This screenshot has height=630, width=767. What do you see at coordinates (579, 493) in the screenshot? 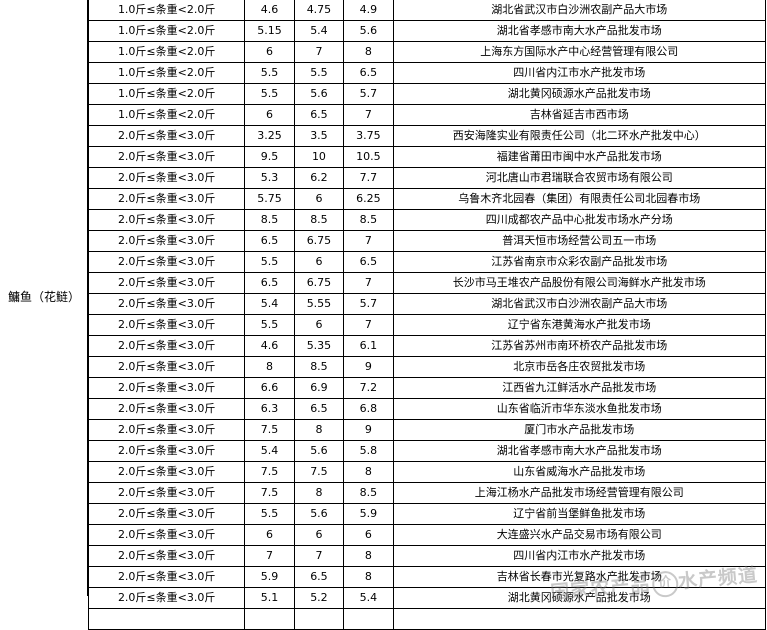
I see `row-market-name: 上海江杨水产品批发市场经营管理有限公司` at bounding box center [579, 493].